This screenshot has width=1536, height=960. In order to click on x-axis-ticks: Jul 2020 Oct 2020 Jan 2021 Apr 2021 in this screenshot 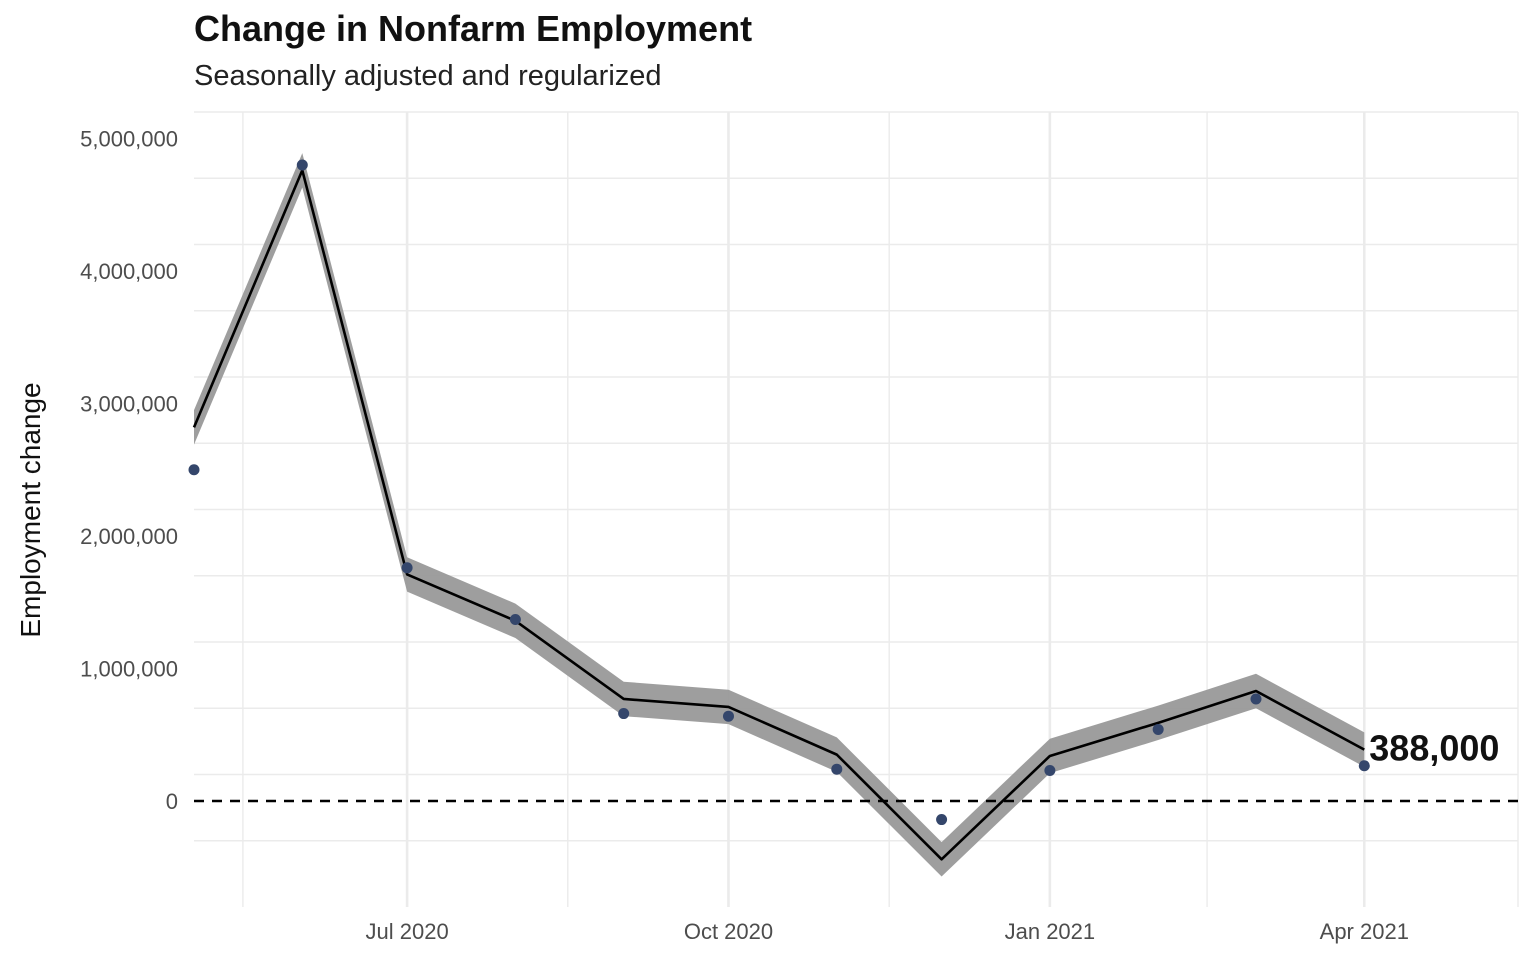, I will do `click(887, 931)`.